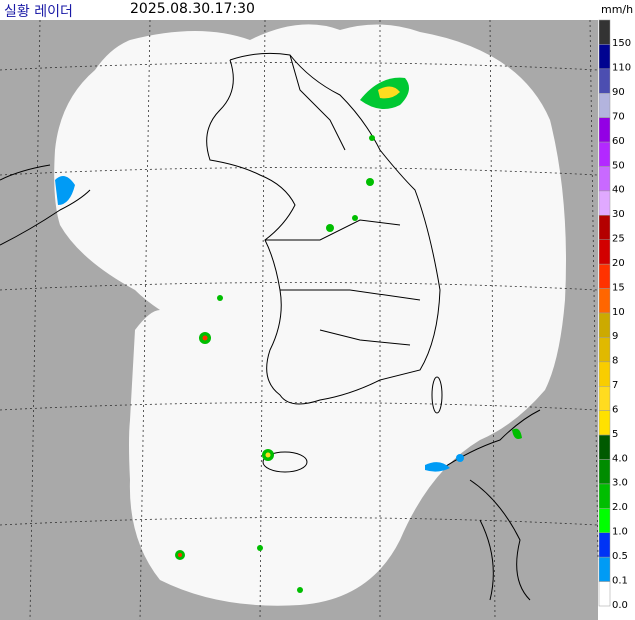 The image size is (635, 620). I want to click on legend-label: 4.0, so click(620, 458).